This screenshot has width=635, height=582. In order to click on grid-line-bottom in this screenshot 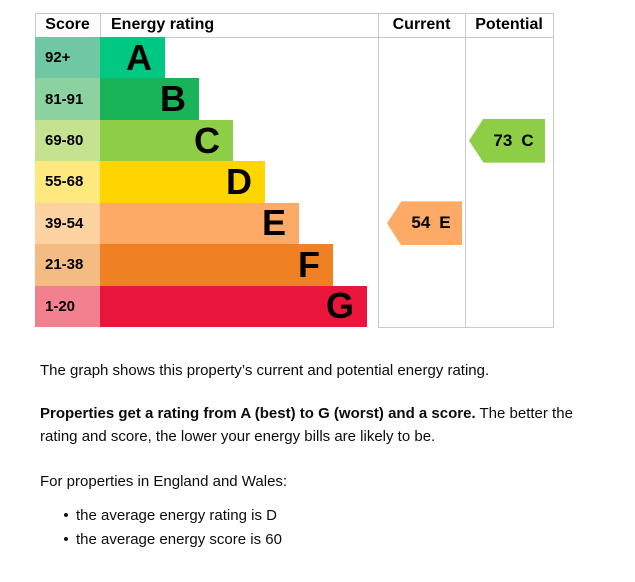, I will do `click(466, 327)`.